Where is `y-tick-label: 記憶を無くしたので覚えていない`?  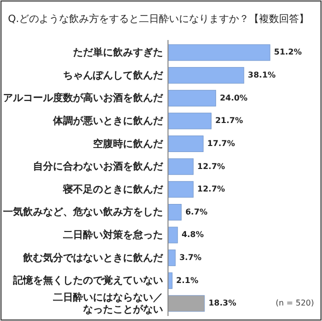 y-tick-label: 記憶を無くしたので覚えていない is located at coordinates (87, 280).